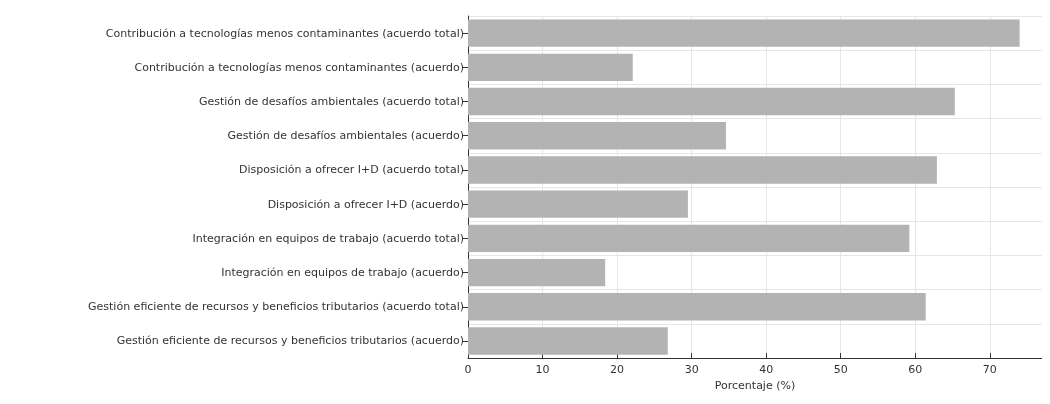 Image resolution: width=1050 pixels, height=404 pixels. I want to click on y-tick-label: Gestión de desafíos ambientales (acuerdo total), so click(331, 102).